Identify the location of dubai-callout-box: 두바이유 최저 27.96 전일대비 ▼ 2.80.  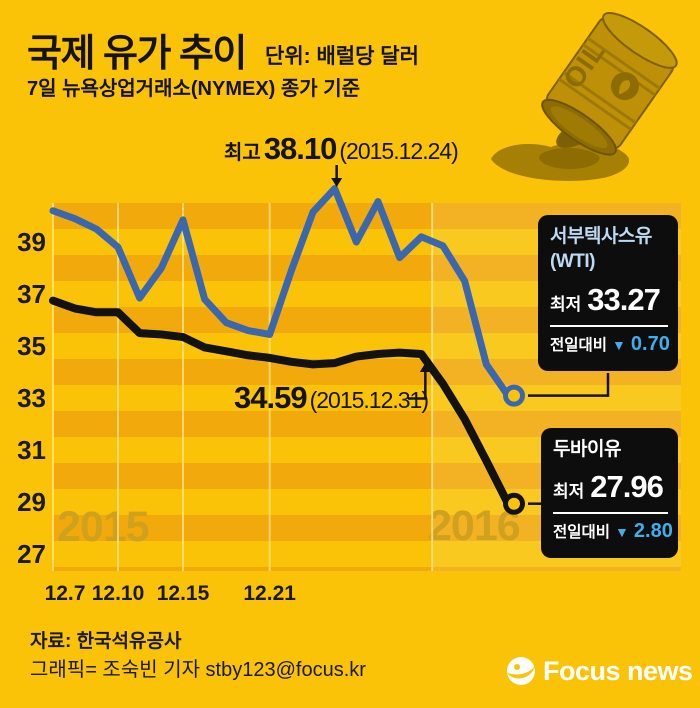
(609, 493).